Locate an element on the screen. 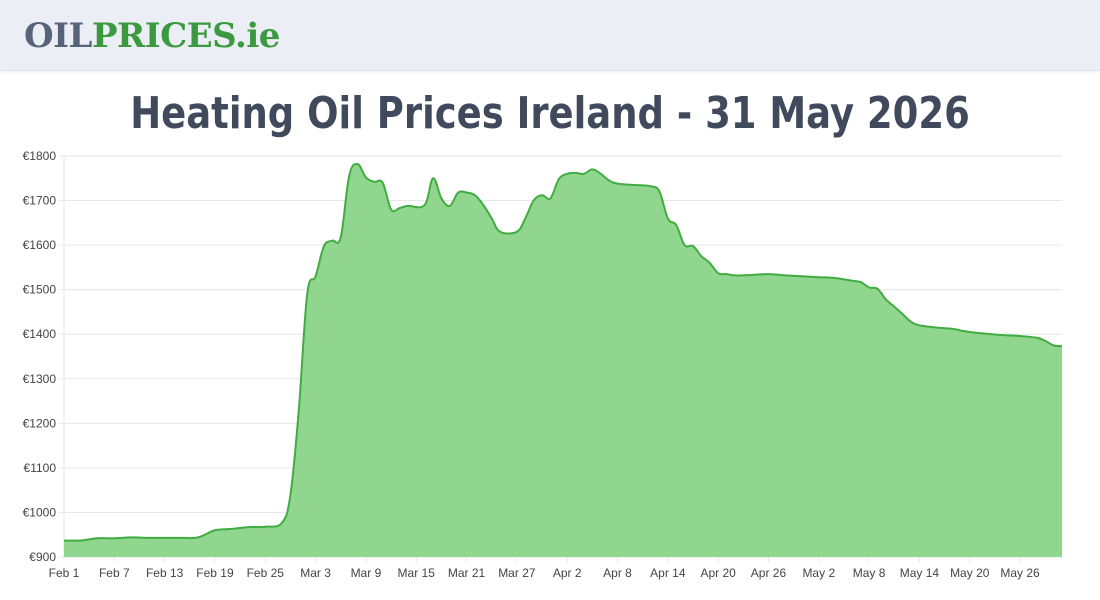  x-tick-label: May 2 is located at coordinates (818, 573).